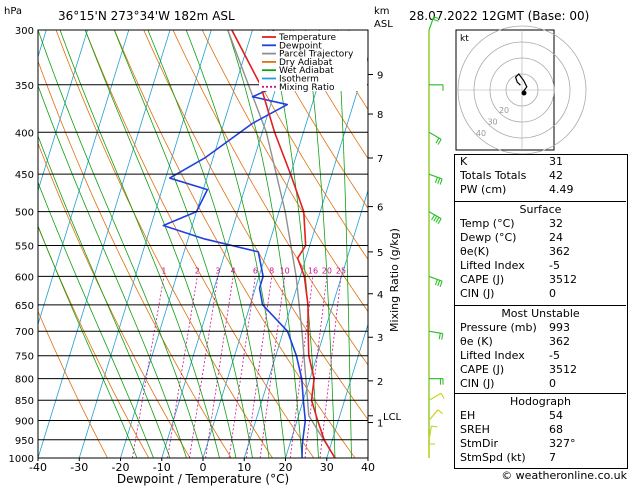 The width and height of the screenshot is (629, 486). I want to click on wet-adiabat-line, so click(235, 244).